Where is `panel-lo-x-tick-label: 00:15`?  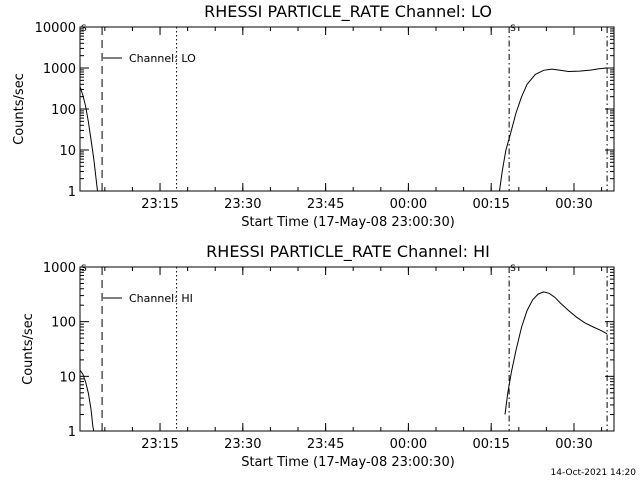 panel-lo-x-tick-label: 00:15 is located at coordinates (490, 204).